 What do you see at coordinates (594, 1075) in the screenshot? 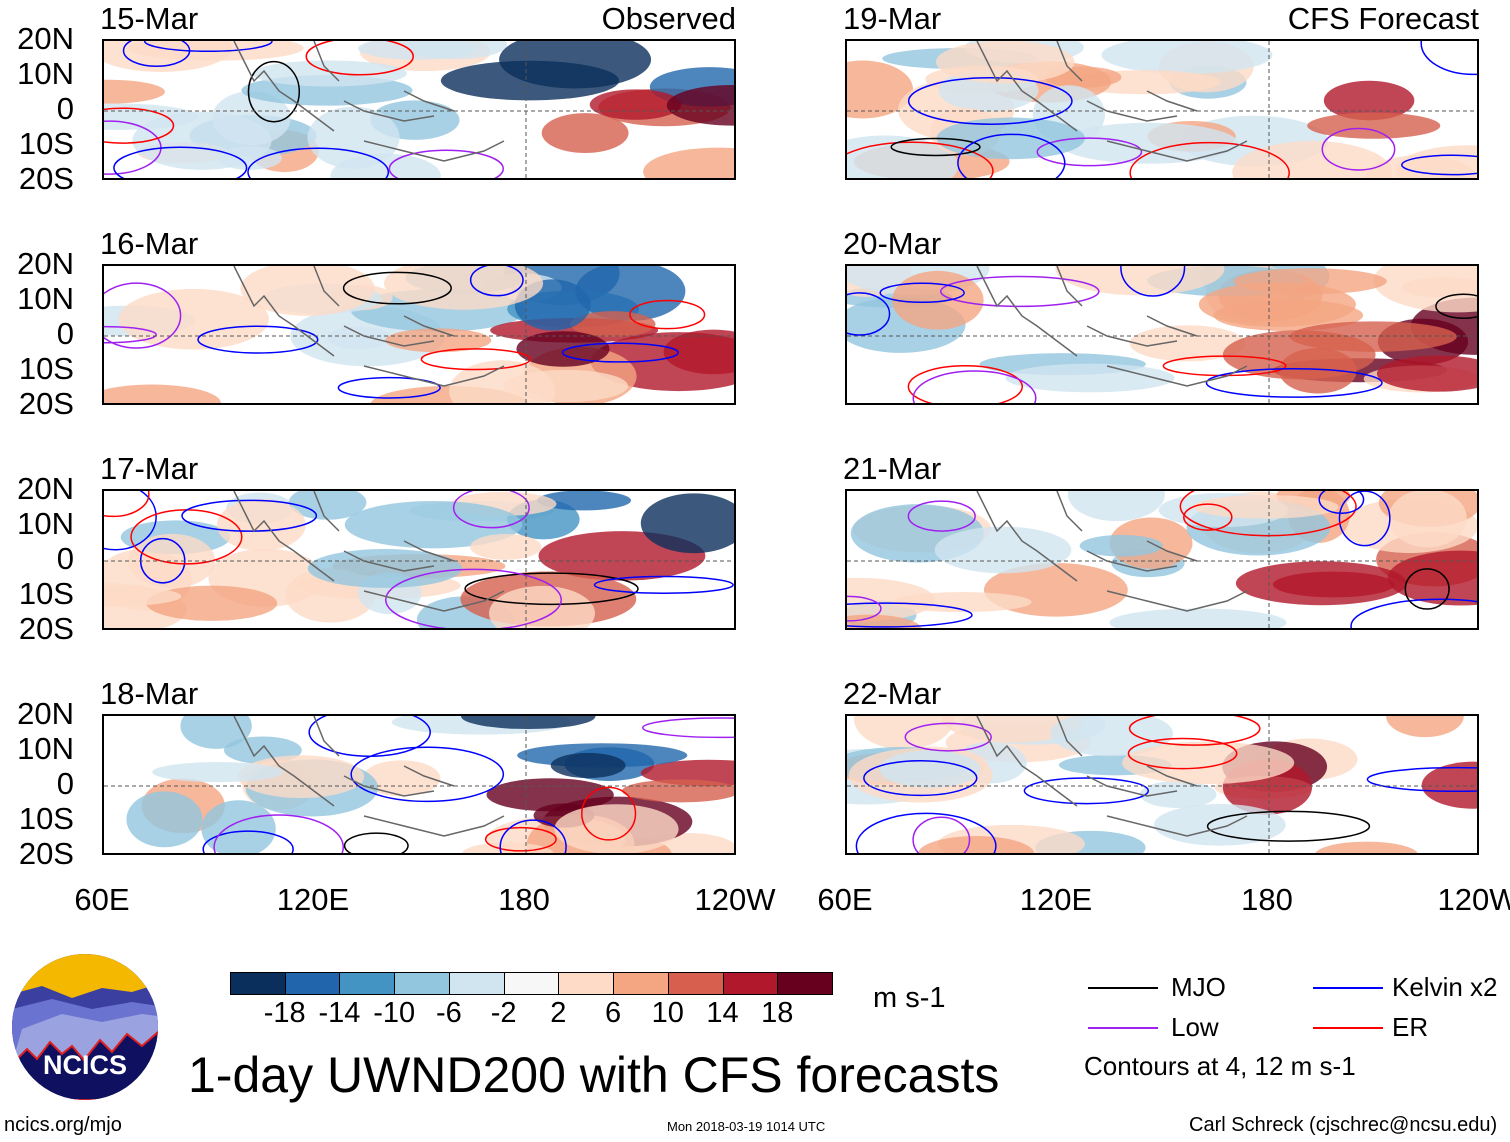
I see `figure-title: 1-day UWND200 with CFS forecasts` at bounding box center [594, 1075].